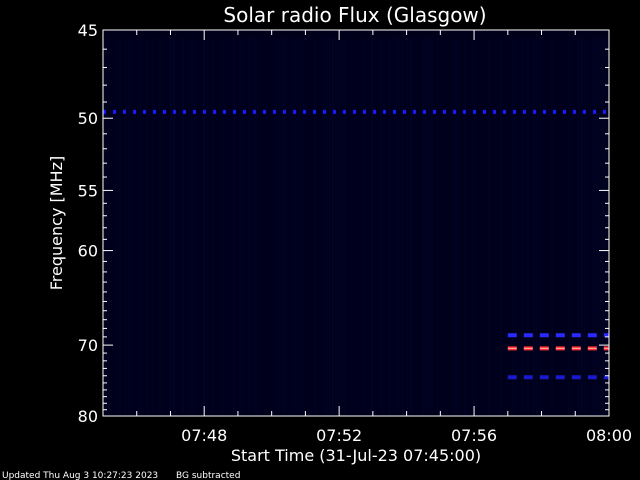 The image size is (640, 480). I want to click on y-tick-label: 70, so click(88, 345).